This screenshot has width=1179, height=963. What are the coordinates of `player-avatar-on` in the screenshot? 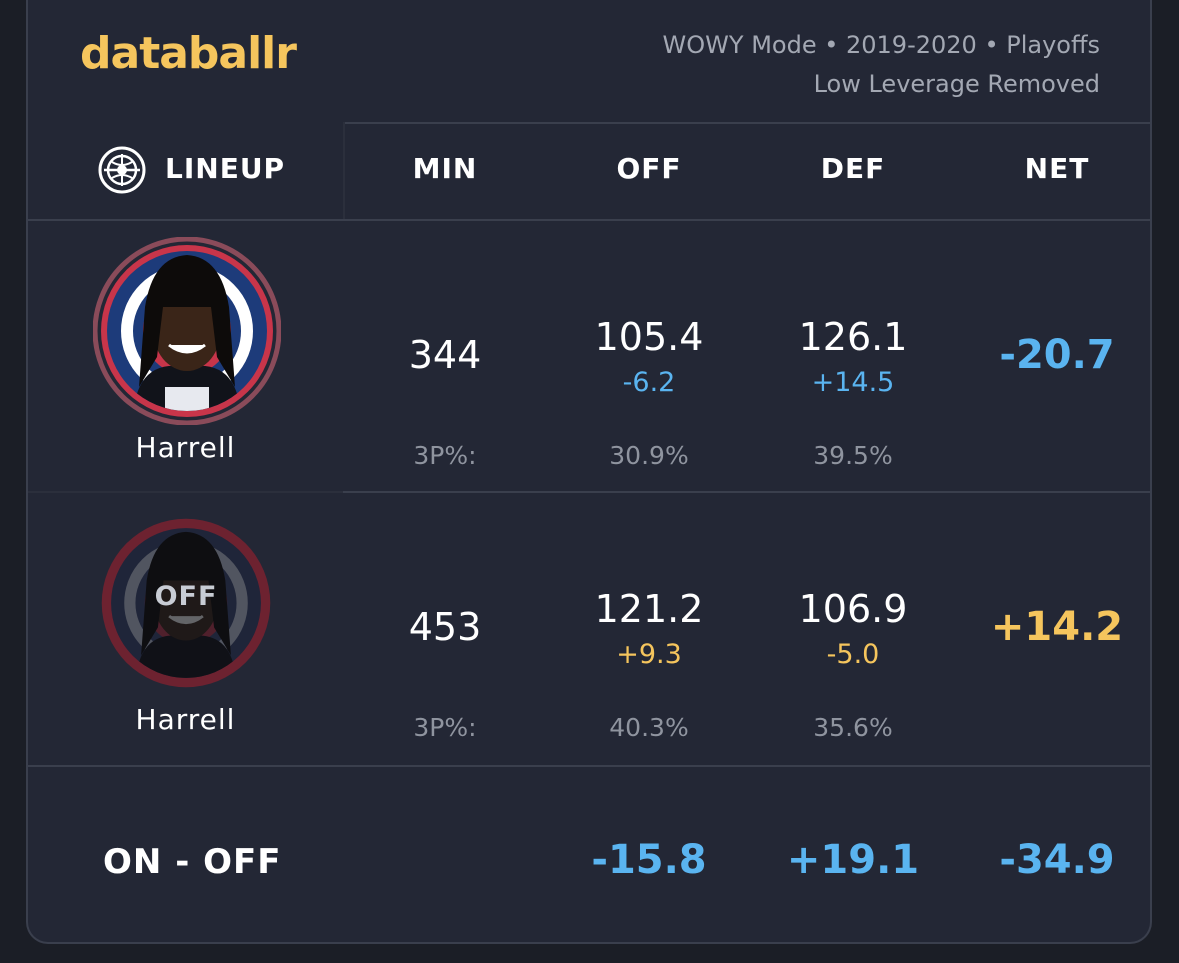 It's located at (187, 331).